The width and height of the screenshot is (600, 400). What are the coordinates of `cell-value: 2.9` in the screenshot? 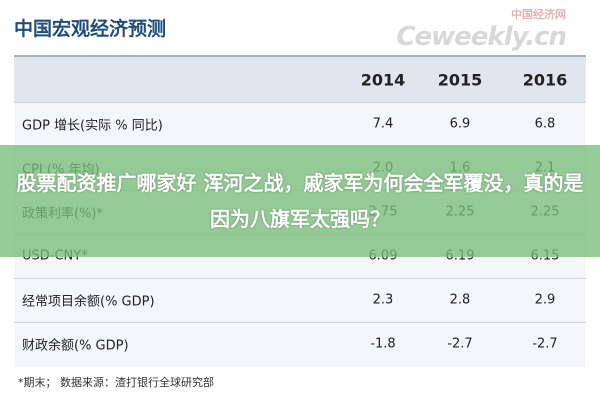 It's located at (545, 300).